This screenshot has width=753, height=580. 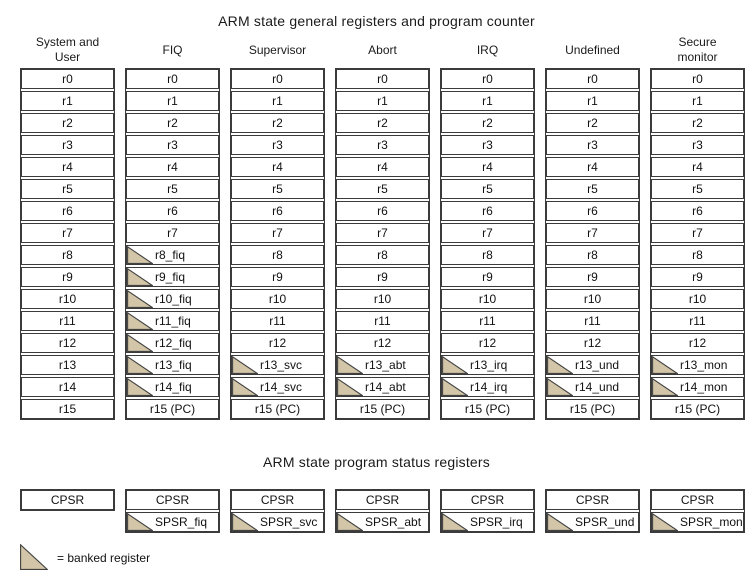 I want to click on register-cell: r15, so click(x=67, y=409).